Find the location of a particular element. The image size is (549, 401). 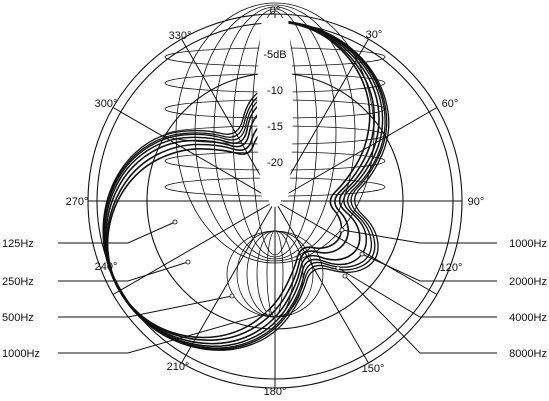

scale-strip is located at coordinates (275, 109).